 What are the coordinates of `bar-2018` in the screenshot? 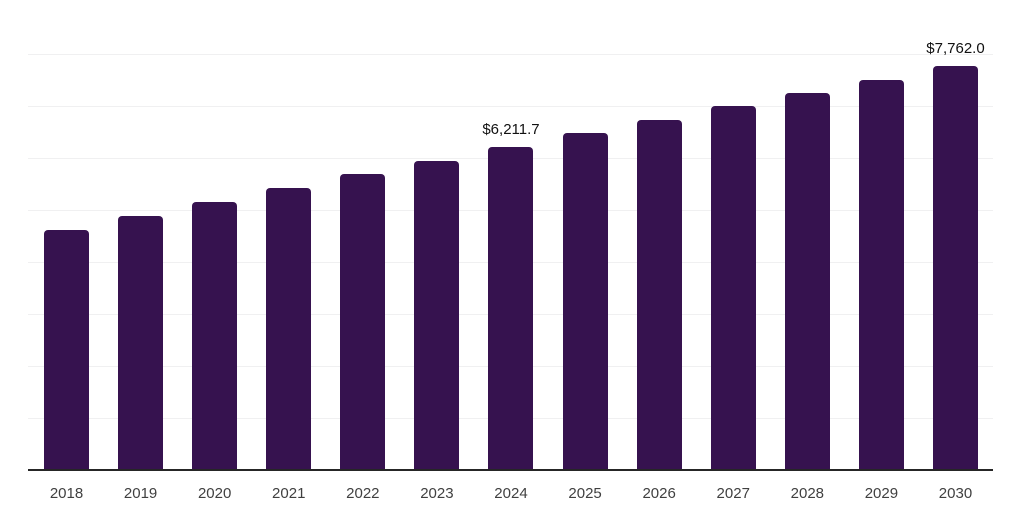 It's located at (66, 350).